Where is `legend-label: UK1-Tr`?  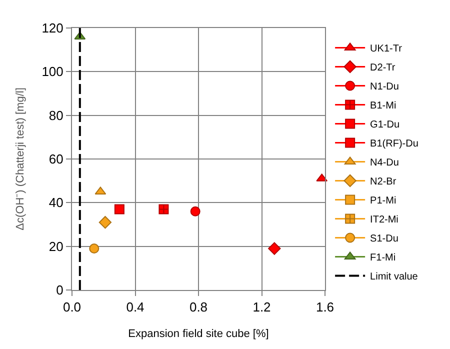
legend-label: UK1-Tr is located at coordinates (386, 49).